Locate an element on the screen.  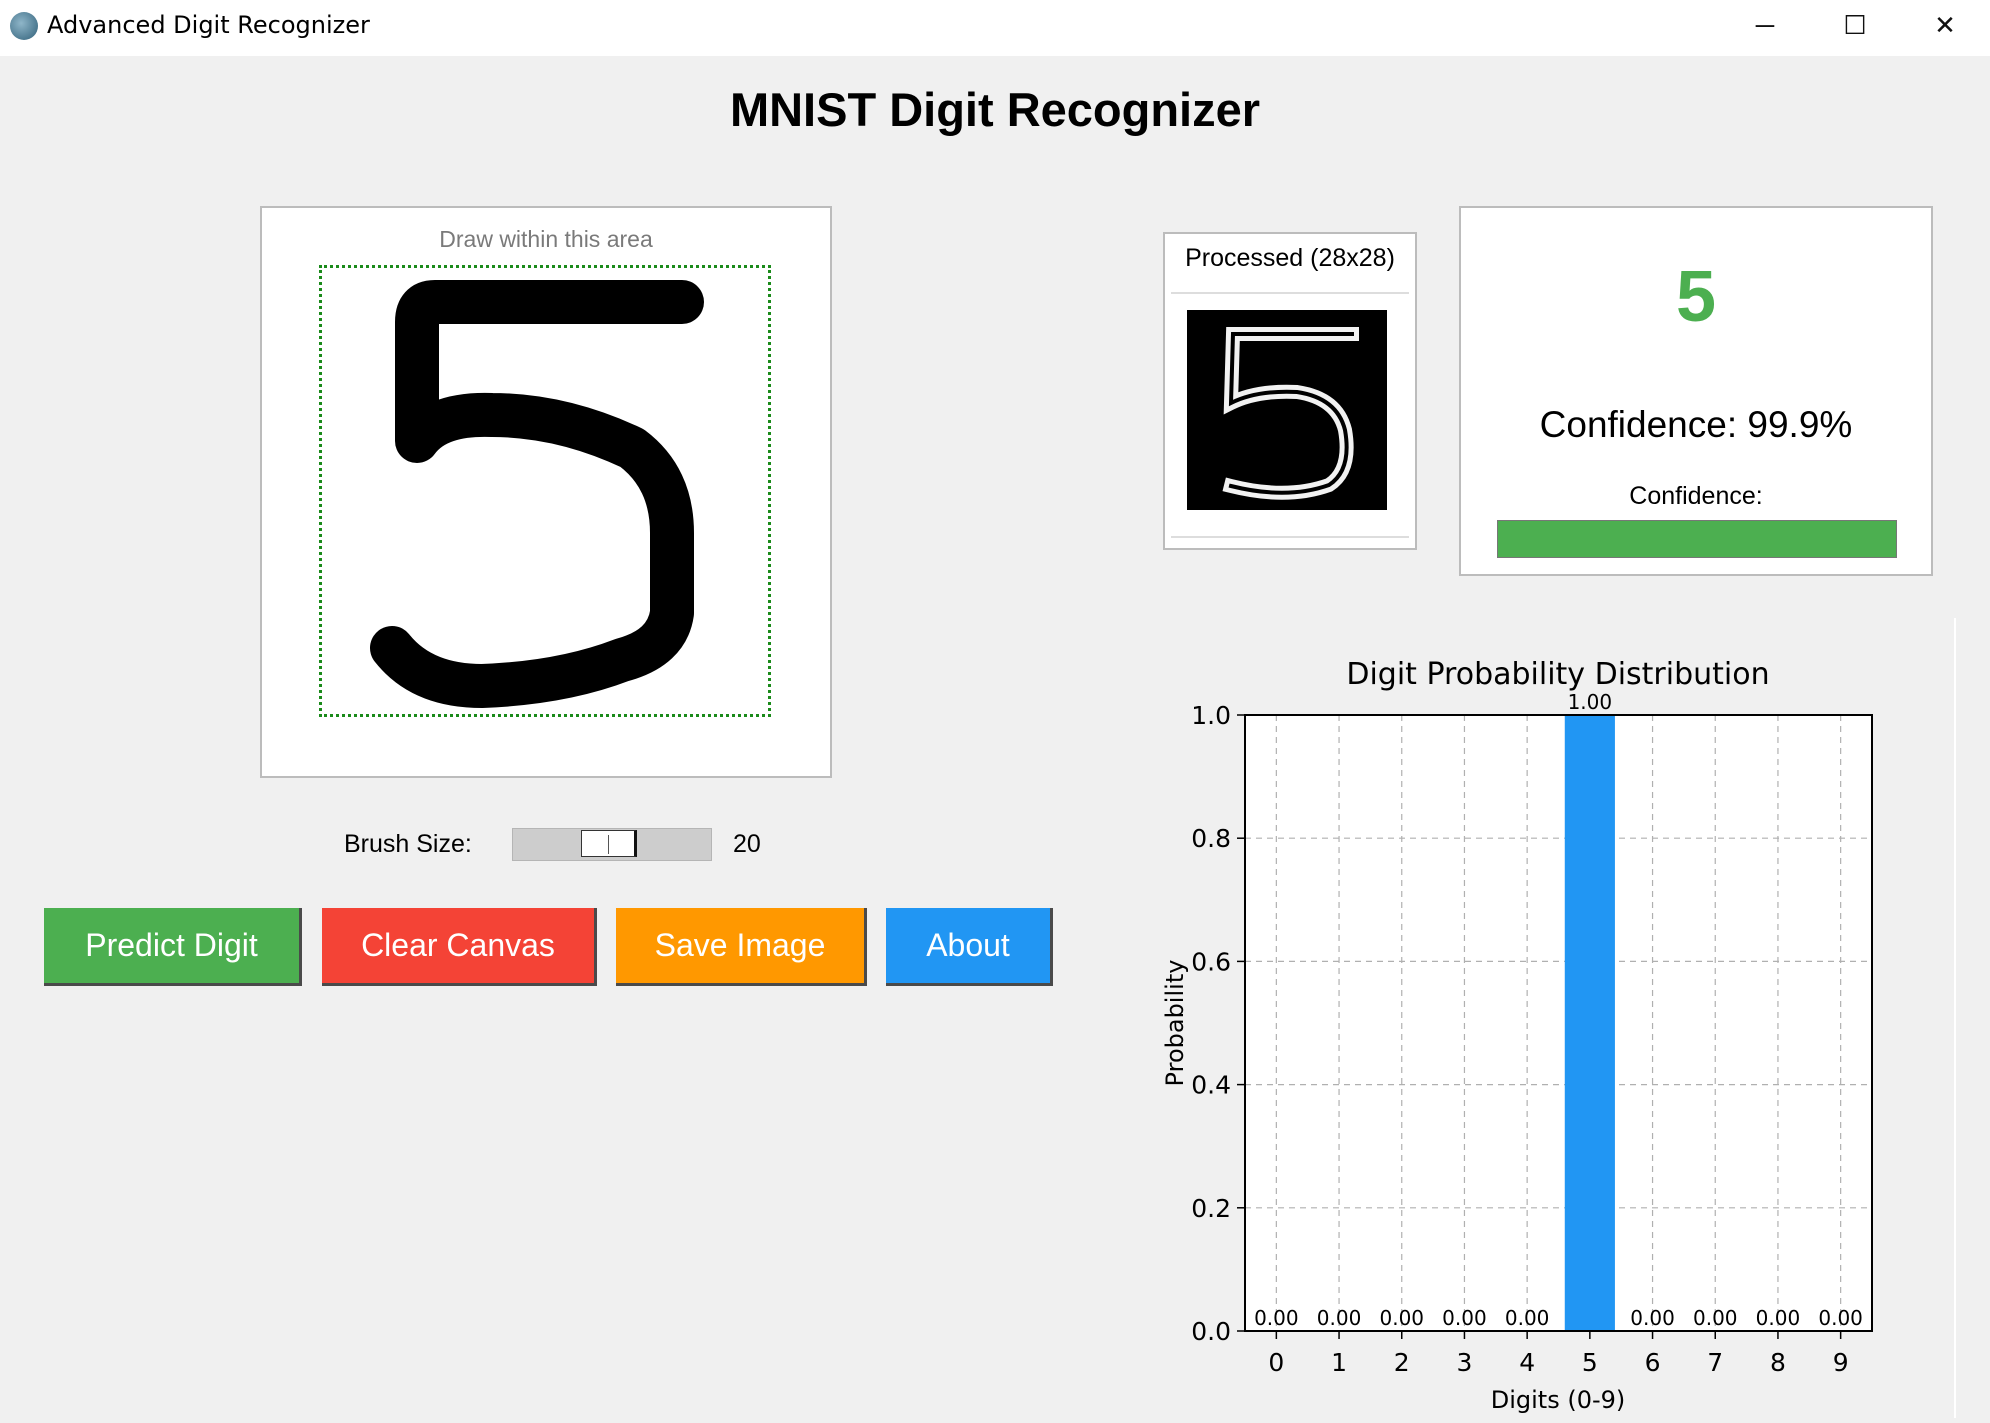
y-tick-label: 0.0 is located at coordinates (1211, 1331).